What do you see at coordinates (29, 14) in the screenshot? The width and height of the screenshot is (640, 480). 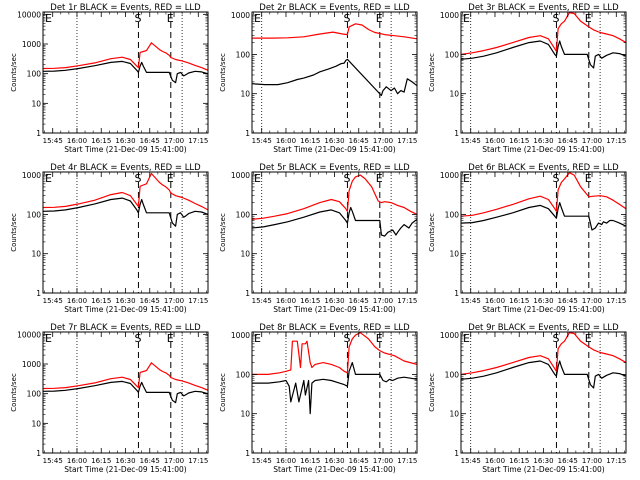 I see `y-tick-label: 10000` at bounding box center [29, 14].